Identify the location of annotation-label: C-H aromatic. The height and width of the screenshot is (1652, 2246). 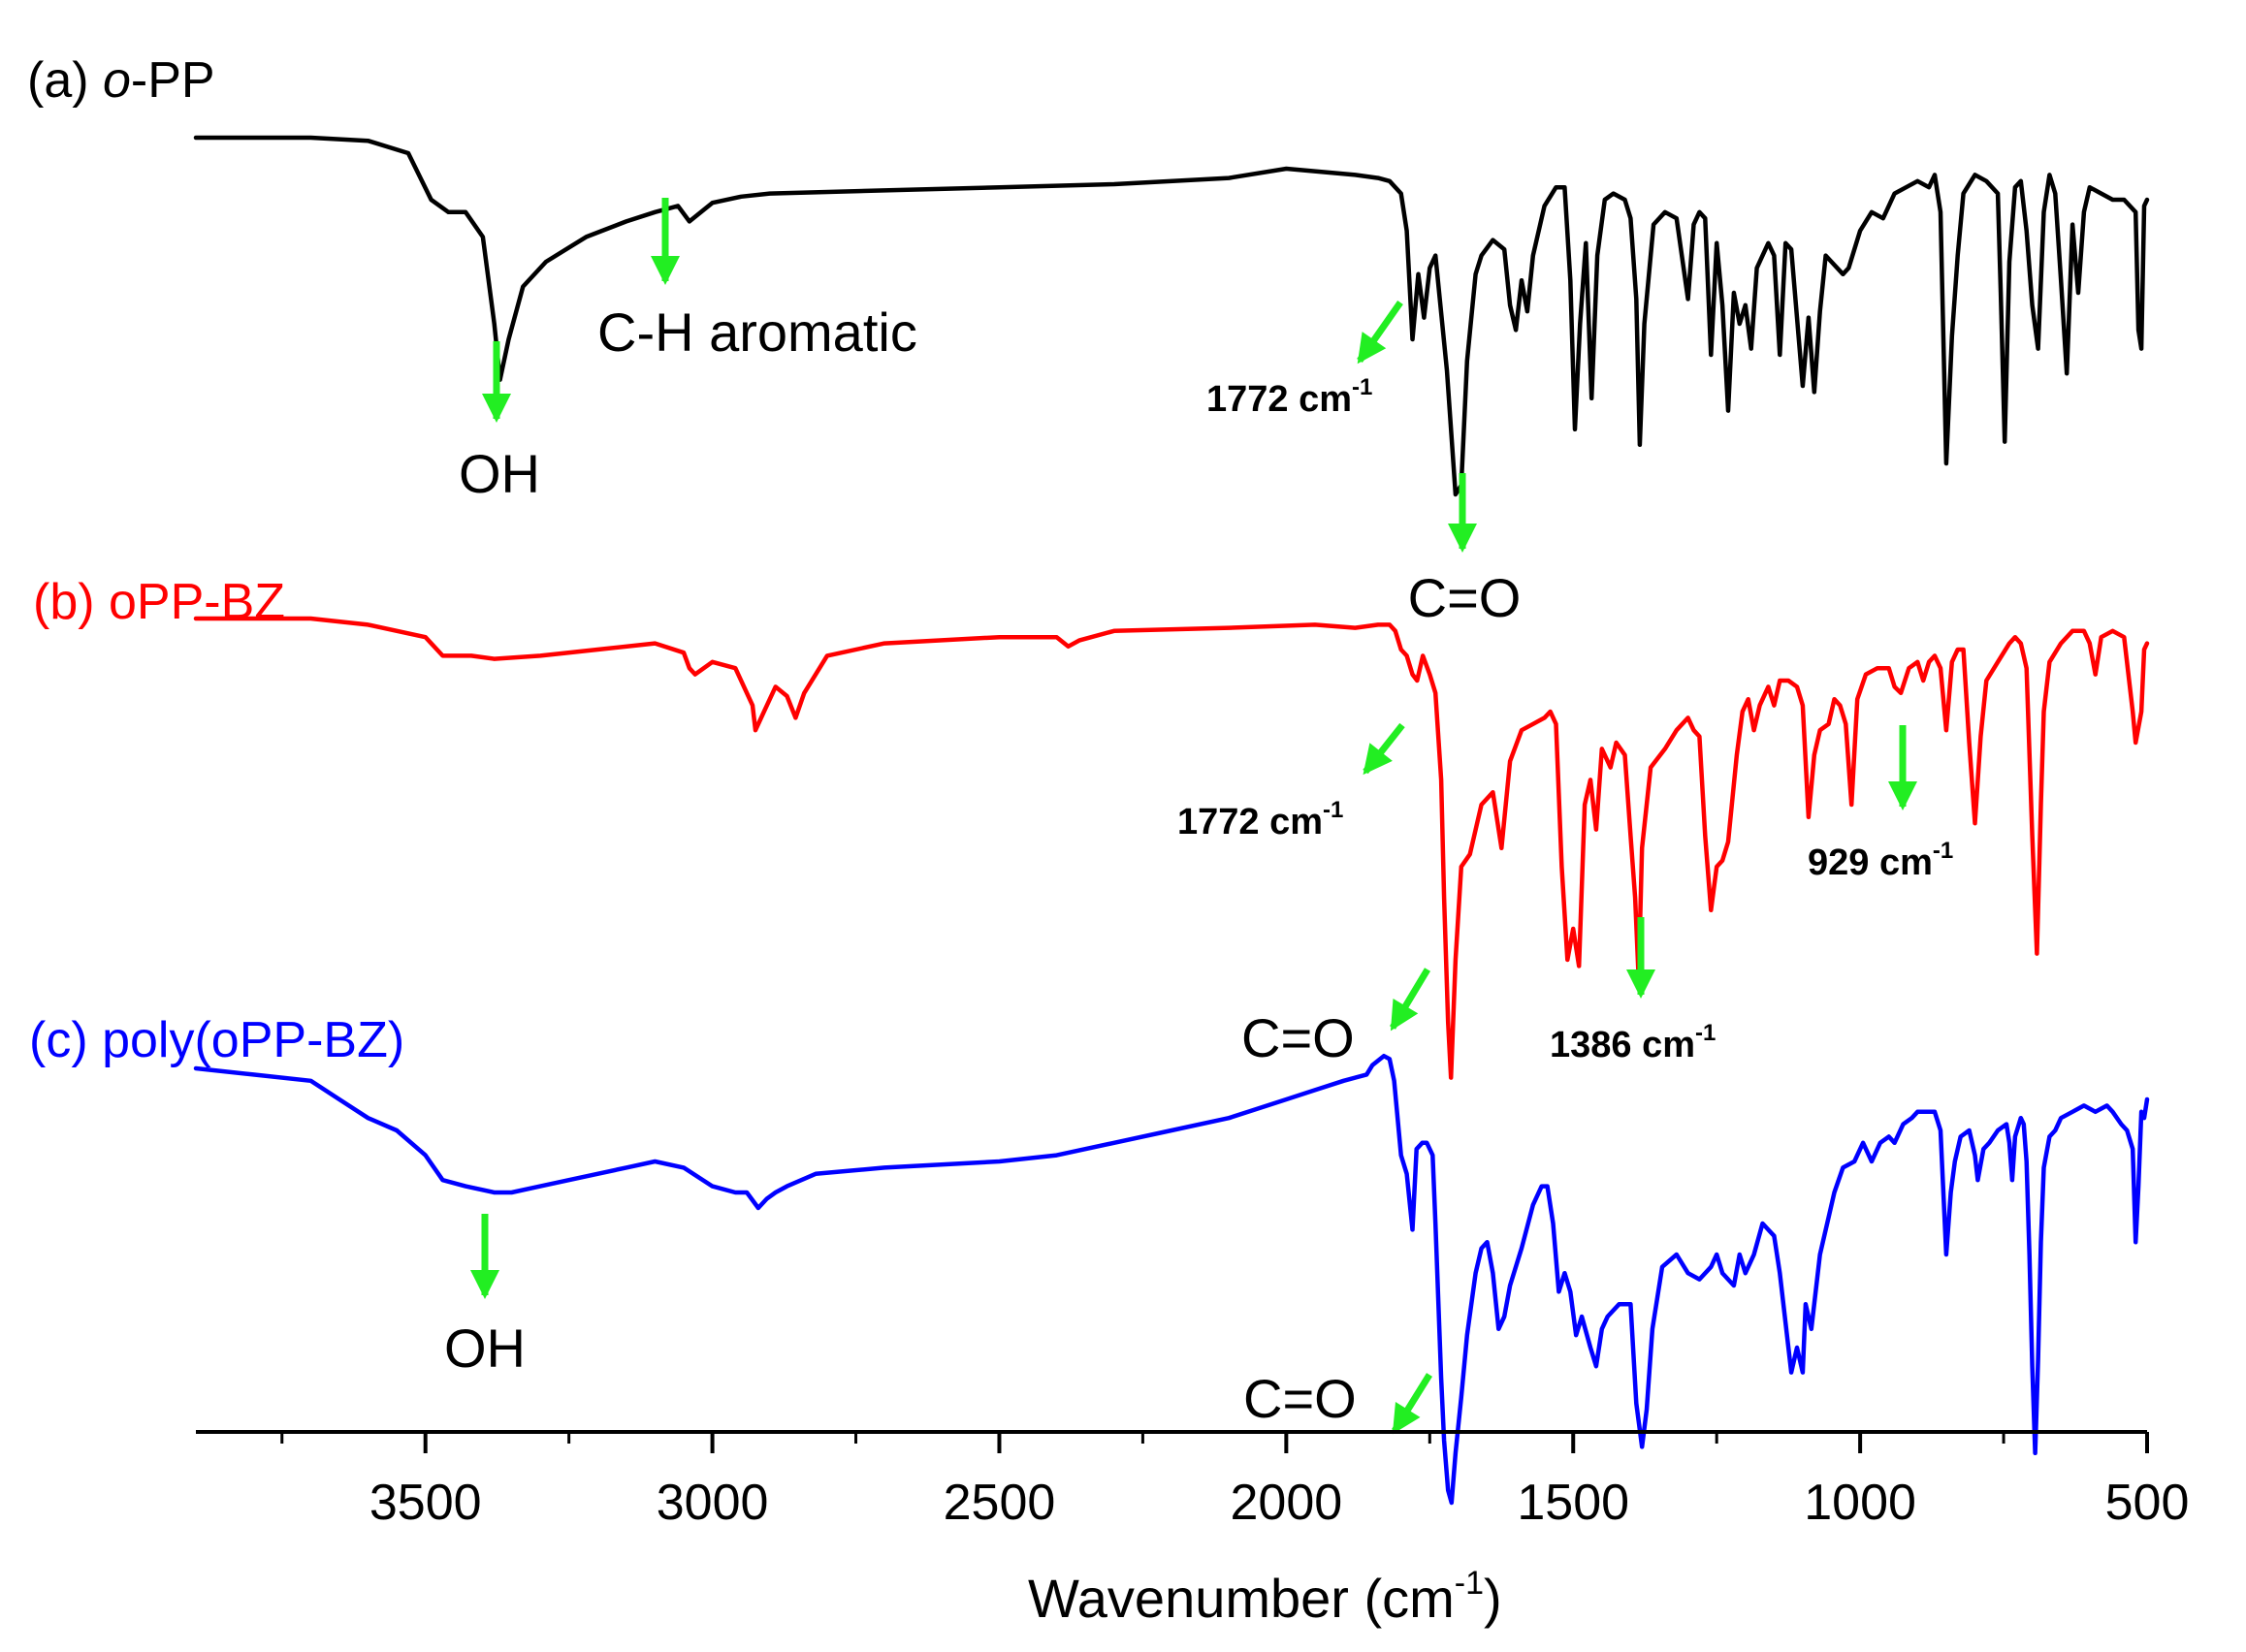
(757, 332).